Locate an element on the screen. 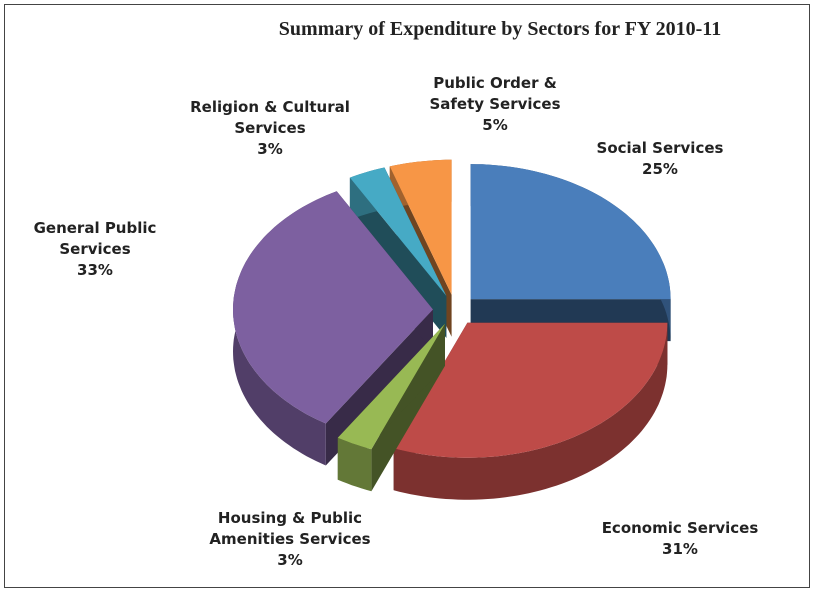  category-label: Economic Services is located at coordinates (680, 528).